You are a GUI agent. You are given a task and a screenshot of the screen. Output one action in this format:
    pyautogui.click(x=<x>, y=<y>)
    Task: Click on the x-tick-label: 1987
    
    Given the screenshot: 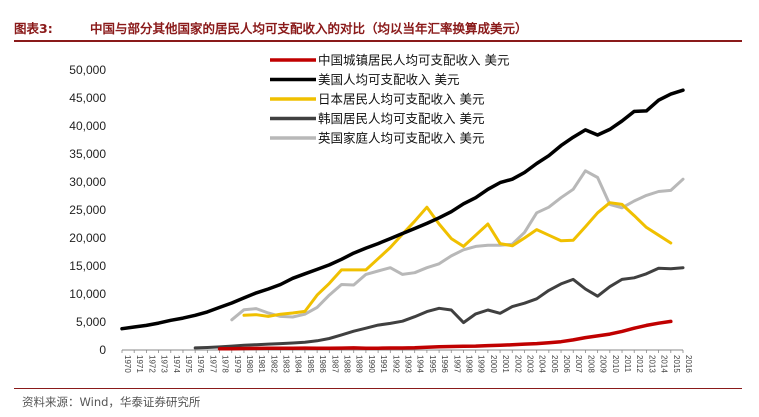 What is the action you would take?
    pyautogui.click(x=334, y=364)
    